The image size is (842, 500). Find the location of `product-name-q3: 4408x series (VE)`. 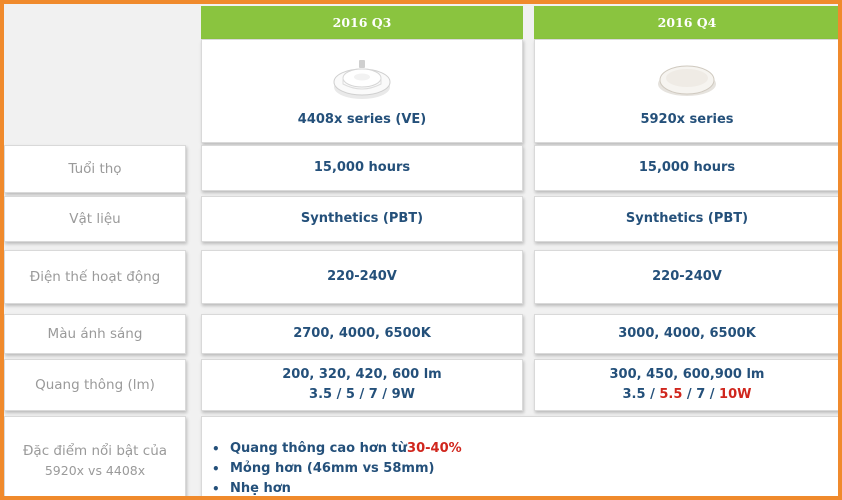

product-name-q3: 4408x series (VE) is located at coordinates (362, 119).